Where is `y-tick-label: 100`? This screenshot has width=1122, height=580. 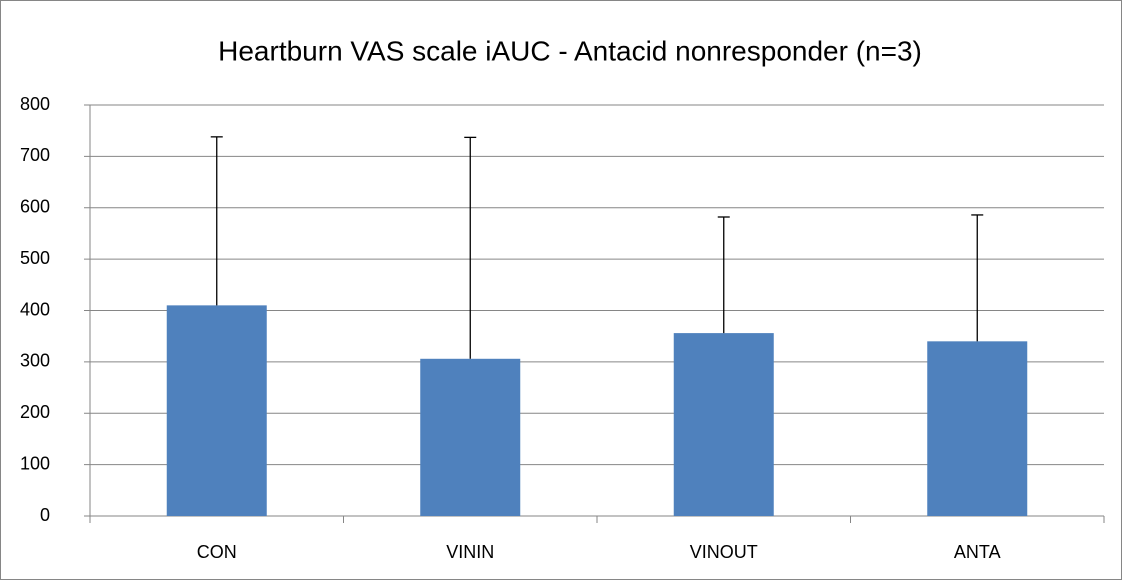
y-tick-label: 100 is located at coordinates (35, 463).